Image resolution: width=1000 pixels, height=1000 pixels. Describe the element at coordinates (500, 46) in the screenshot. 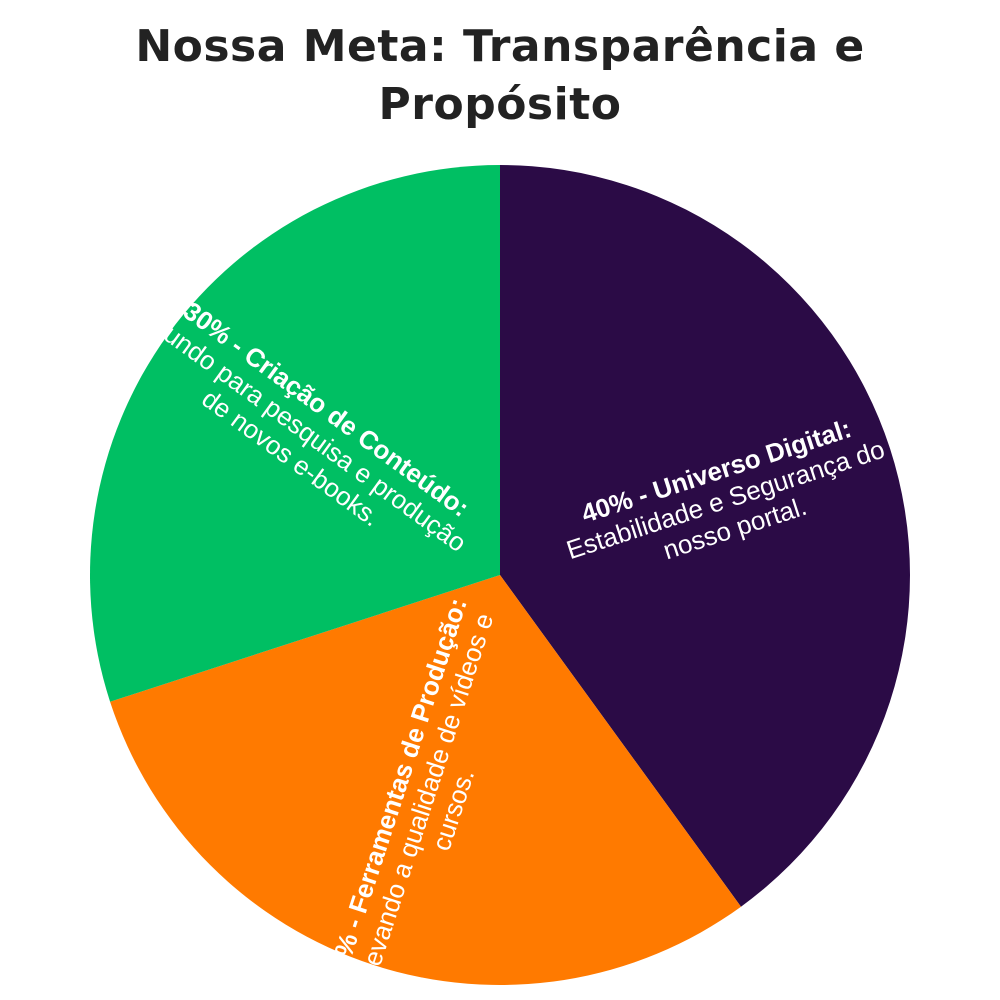

I see `chart-title-line-1: Nossa Meta: Transparência e` at that location.